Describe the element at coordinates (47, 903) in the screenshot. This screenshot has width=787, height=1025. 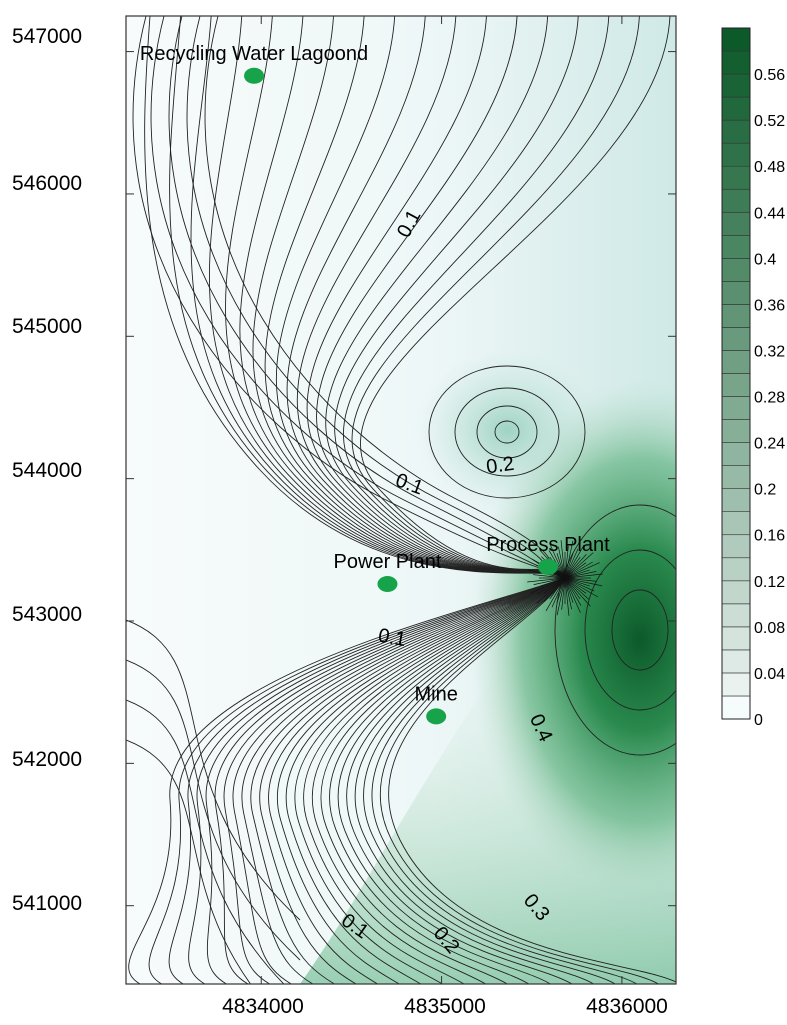
I see `y-tick-label: 541000` at that location.